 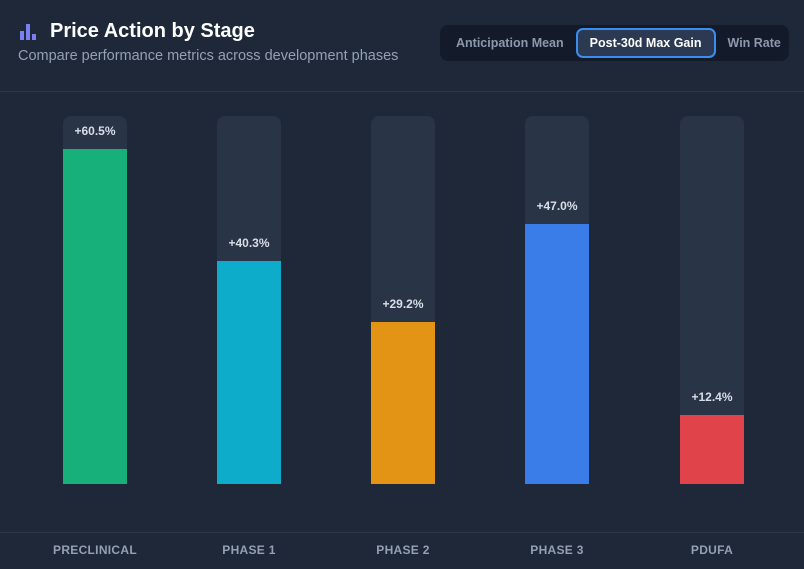 I want to click on chart-title: Price Action by Stage, so click(x=152, y=31).